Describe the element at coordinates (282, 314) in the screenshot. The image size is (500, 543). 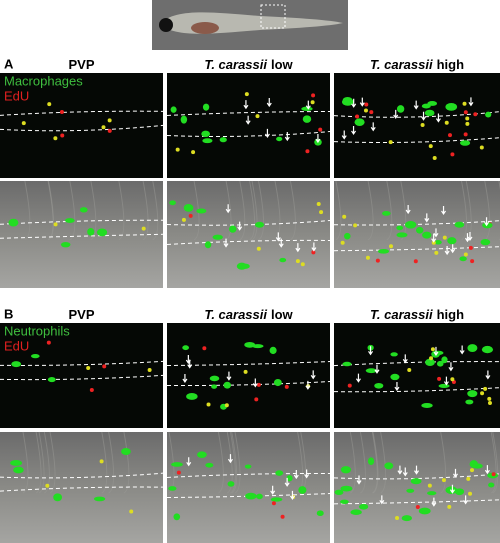
I see `dose: low` at that location.